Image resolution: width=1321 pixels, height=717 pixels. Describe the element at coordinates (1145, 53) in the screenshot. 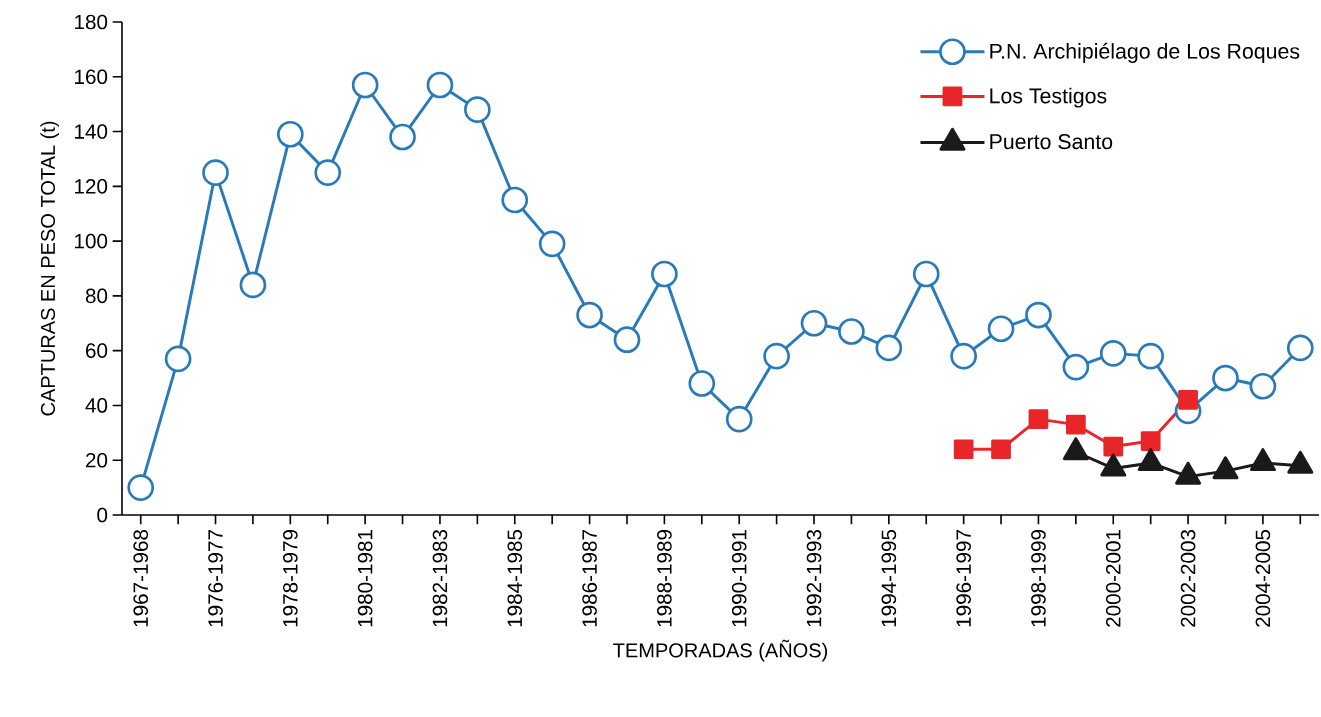

I see `legend-label: P.N. Archipiélago de Los Roques` at that location.